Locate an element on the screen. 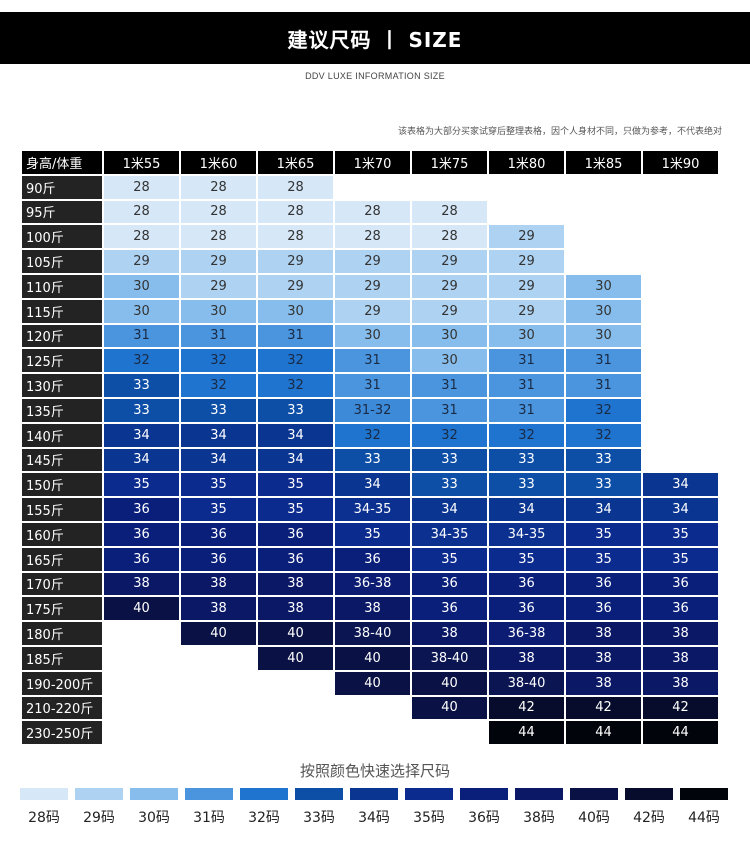 This screenshot has width=750, height=852. column-header: 1米65 is located at coordinates (295, 163).